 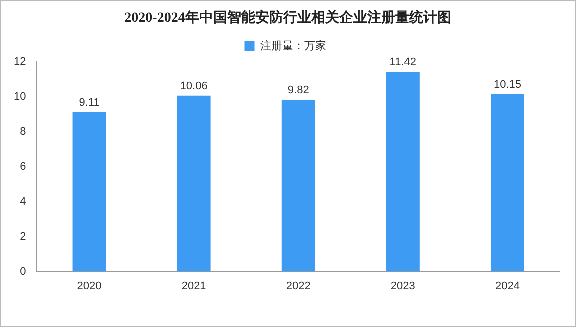 I want to click on data-label: 11.42, so click(x=403, y=62).